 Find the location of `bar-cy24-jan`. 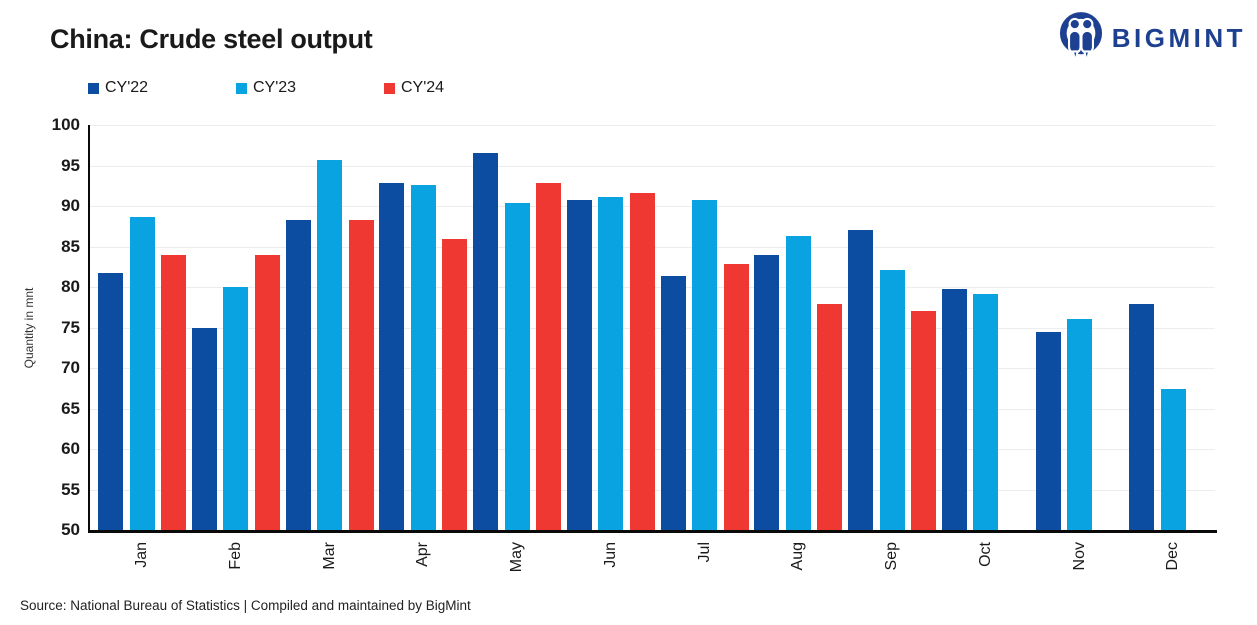

bar-cy24-jan is located at coordinates (173, 392).